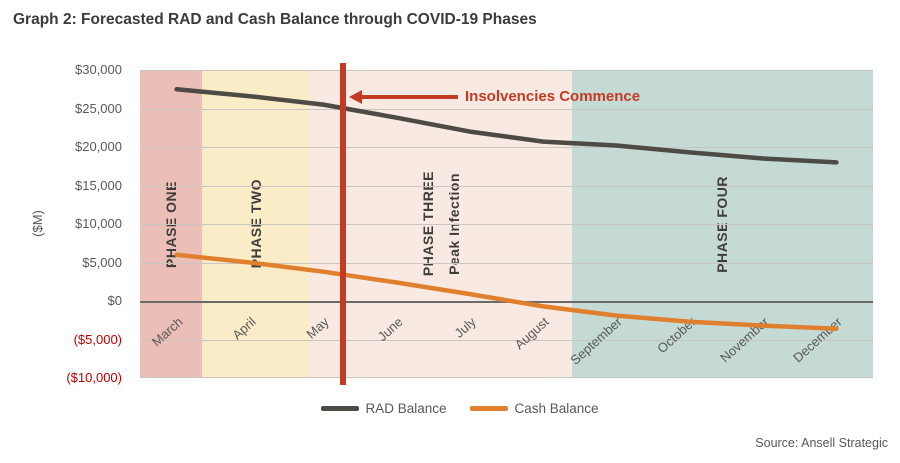  What do you see at coordinates (506, 126) in the screenshot?
I see `series-line-rad-balance` at bounding box center [506, 126].